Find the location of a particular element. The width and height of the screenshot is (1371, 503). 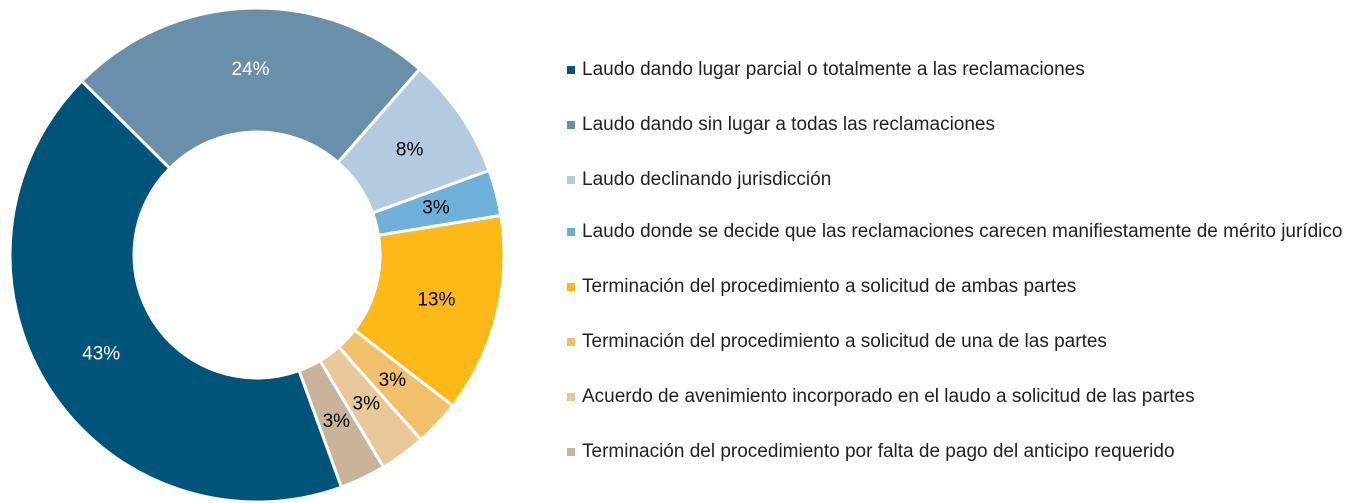

data-label: 43% is located at coordinates (101, 354).